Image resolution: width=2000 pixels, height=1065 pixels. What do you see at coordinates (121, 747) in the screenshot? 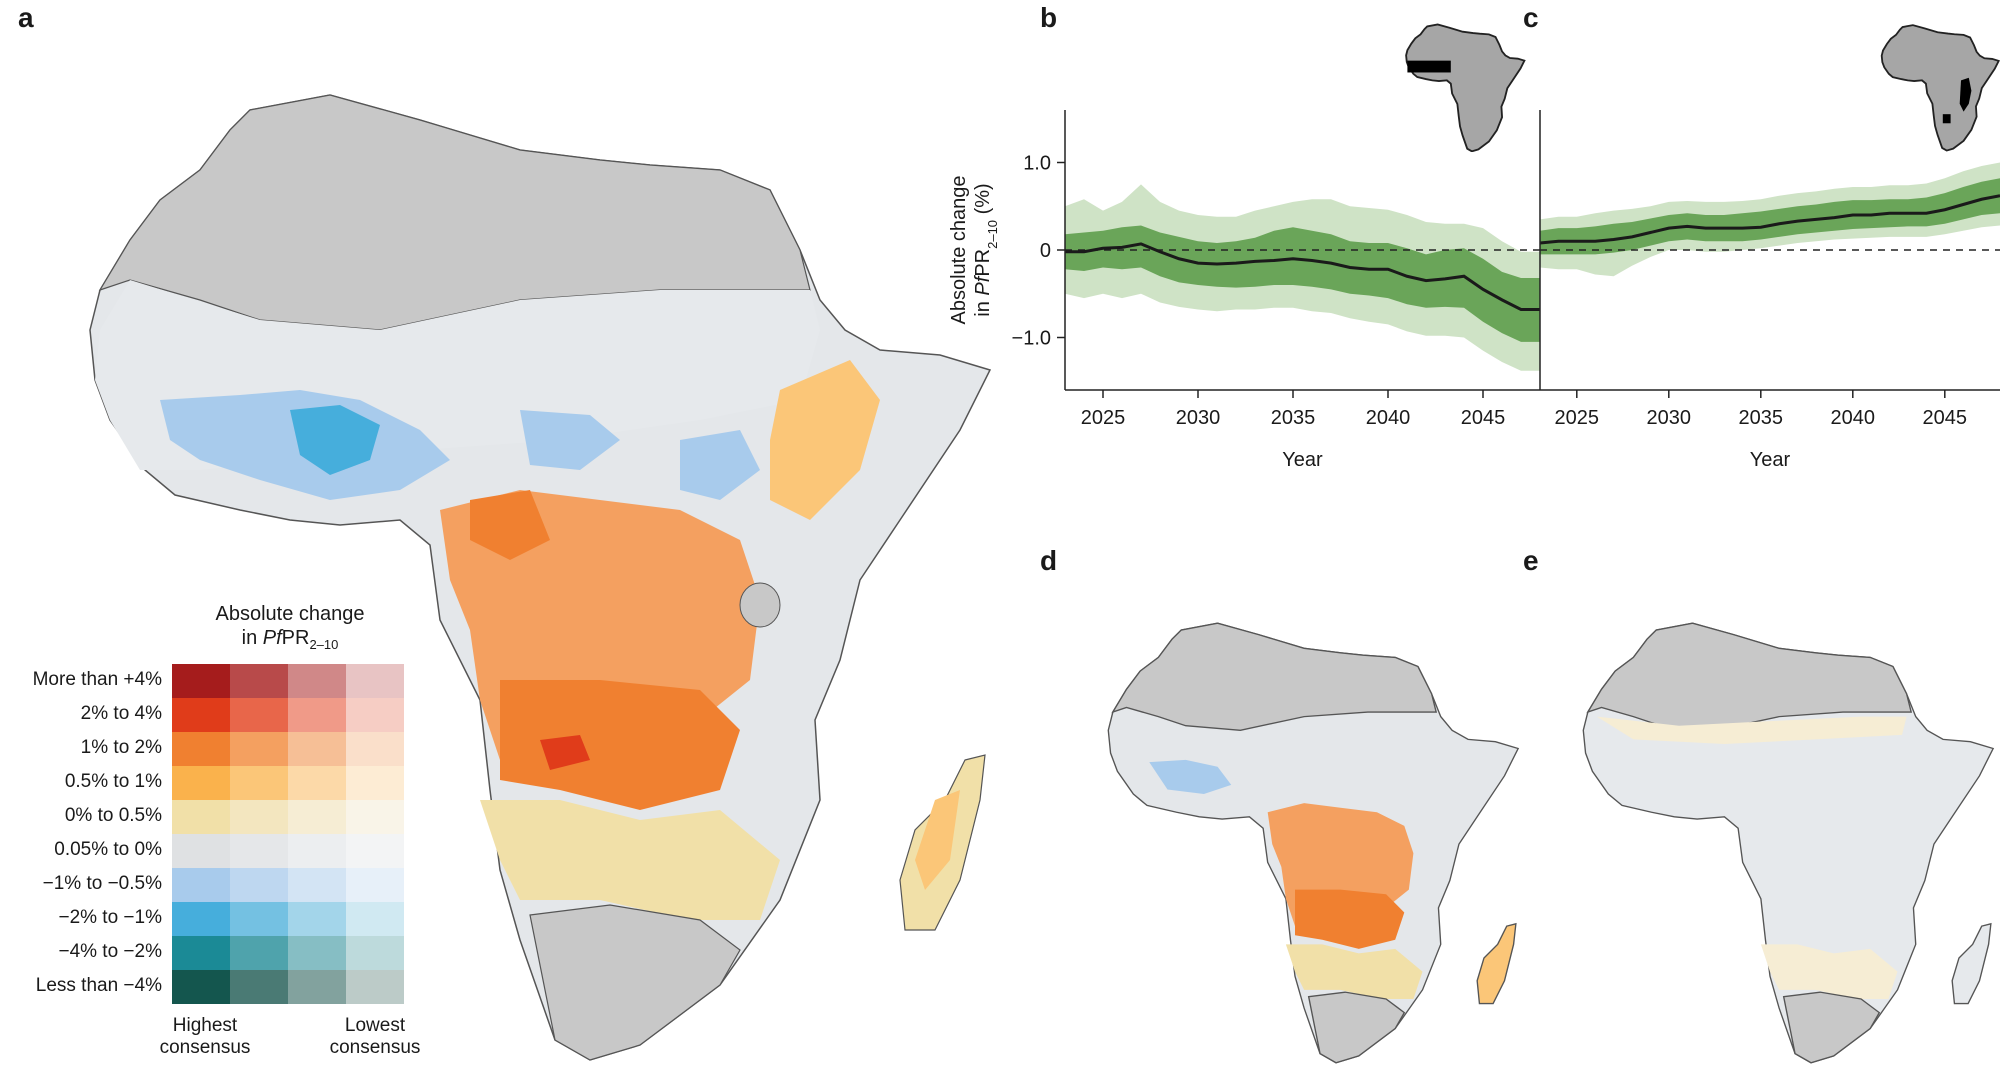
I see `legend-row-label: 1% to 2%` at bounding box center [121, 747].